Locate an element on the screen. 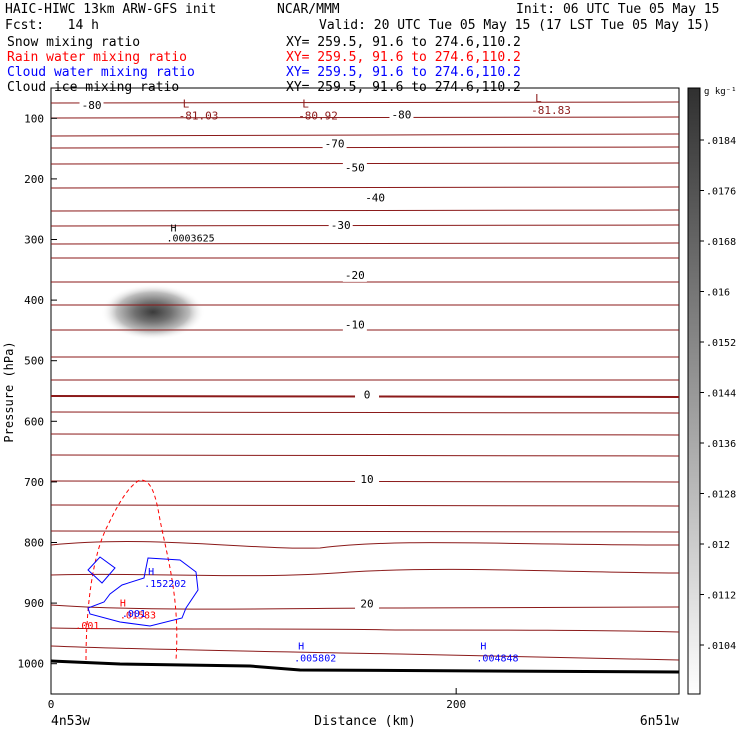  temperature-label: -40 is located at coordinates (375, 197).